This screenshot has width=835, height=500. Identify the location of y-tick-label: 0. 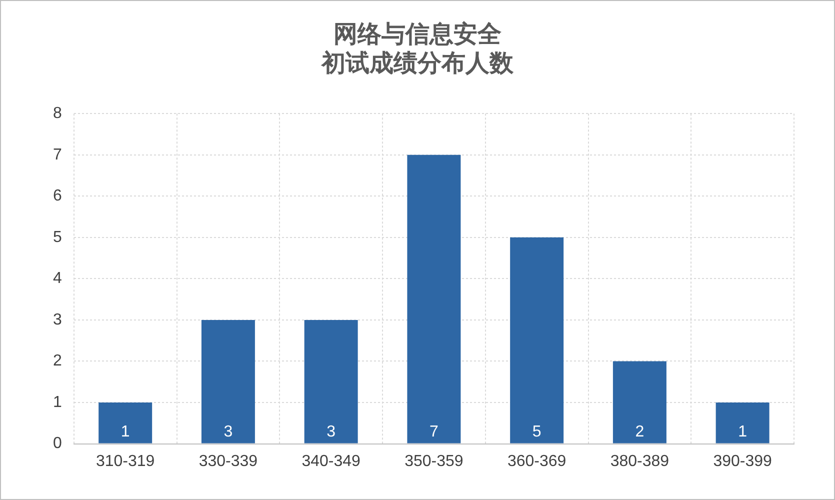
(57, 443).